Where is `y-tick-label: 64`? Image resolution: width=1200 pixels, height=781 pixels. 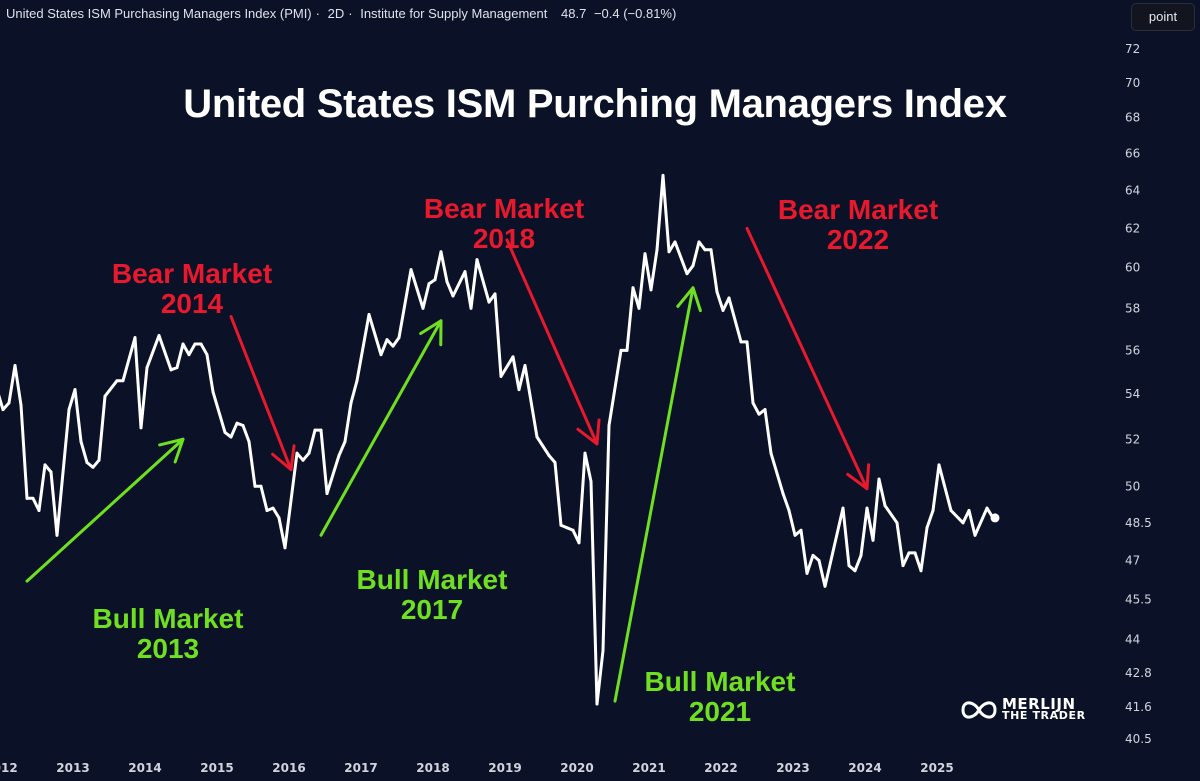
y-tick-label: 64 is located at coordinates (1132, 190).